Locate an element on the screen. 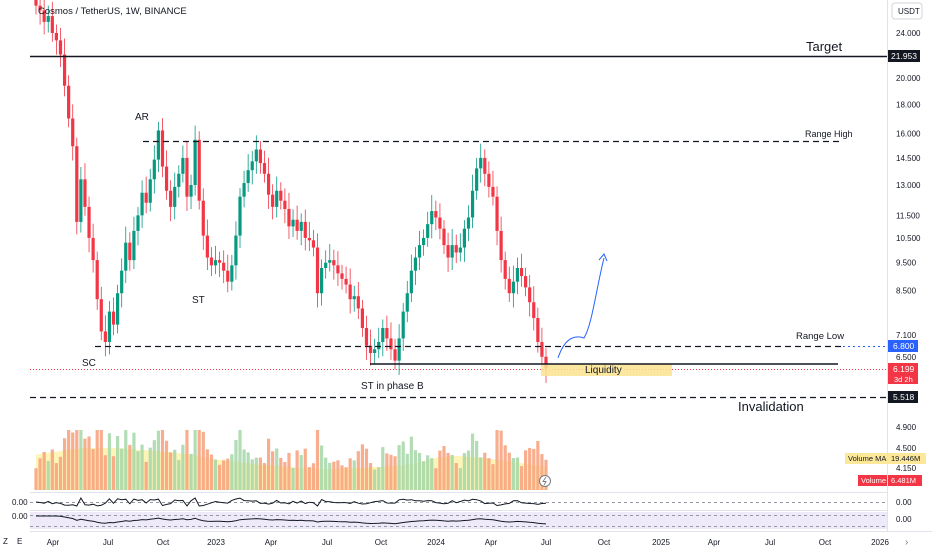  y-tick-label: 11.500 is located at coordinates (908, 215).